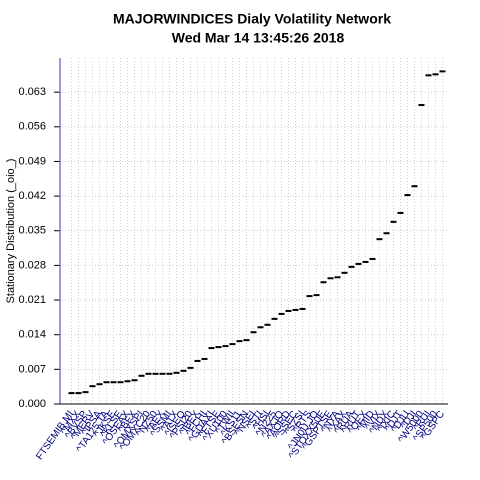 This screenshot has height=480, width=480. Describe the element at coordinates (32, 127) in the screenshot. I see `y-tick-label: 0.056` at that location.